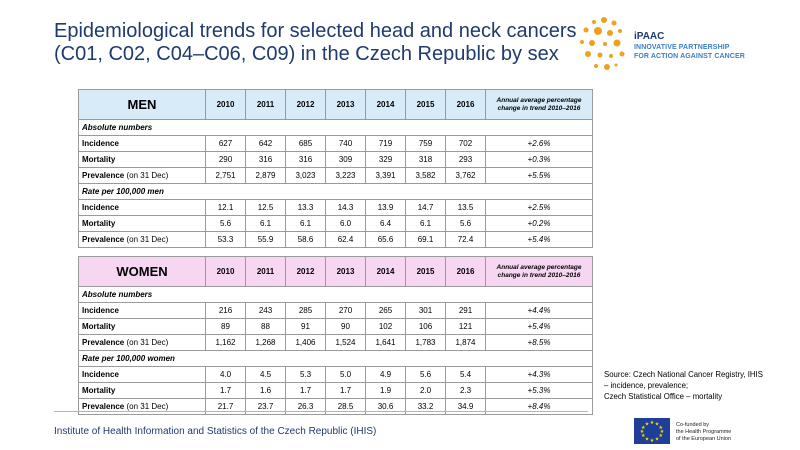 Image resolution: width=800 pixels, height=450 pixels. Describe the element at coordinates (539, 374) in the screenshot. I see `annual-change-cell: +4.3%` at that location.